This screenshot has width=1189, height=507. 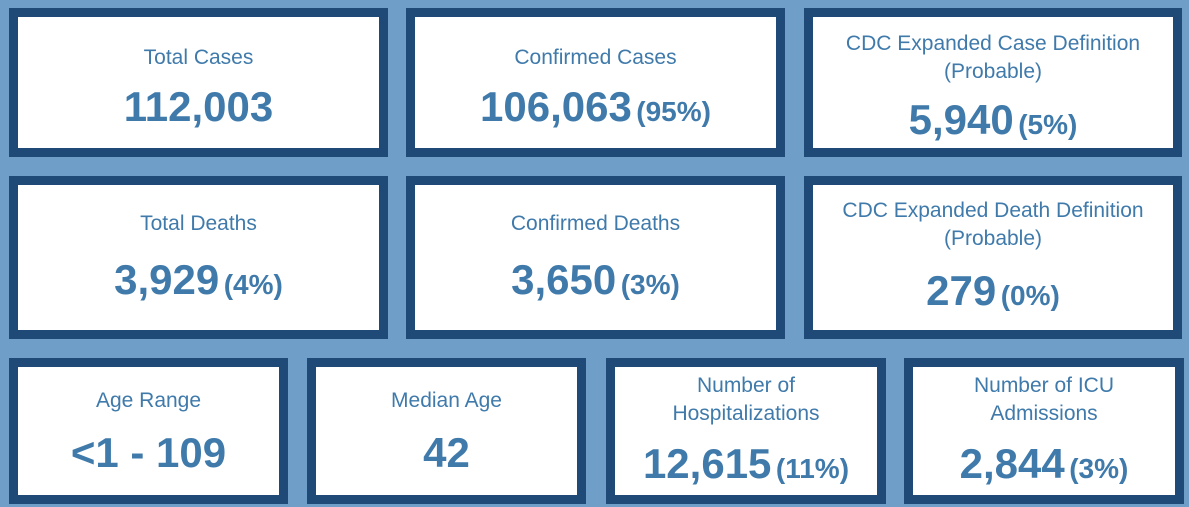 I want to click on confirmed-cases-card: Confirmed Cases 106,063 (95%), so click(x=595, y=82).